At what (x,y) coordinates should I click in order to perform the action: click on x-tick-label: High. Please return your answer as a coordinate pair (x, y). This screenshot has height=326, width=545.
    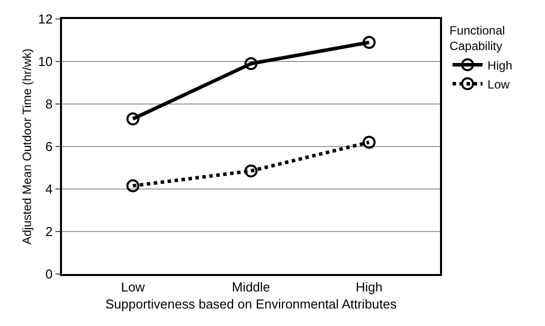
    Looking at the image, I should click on (369, 286).